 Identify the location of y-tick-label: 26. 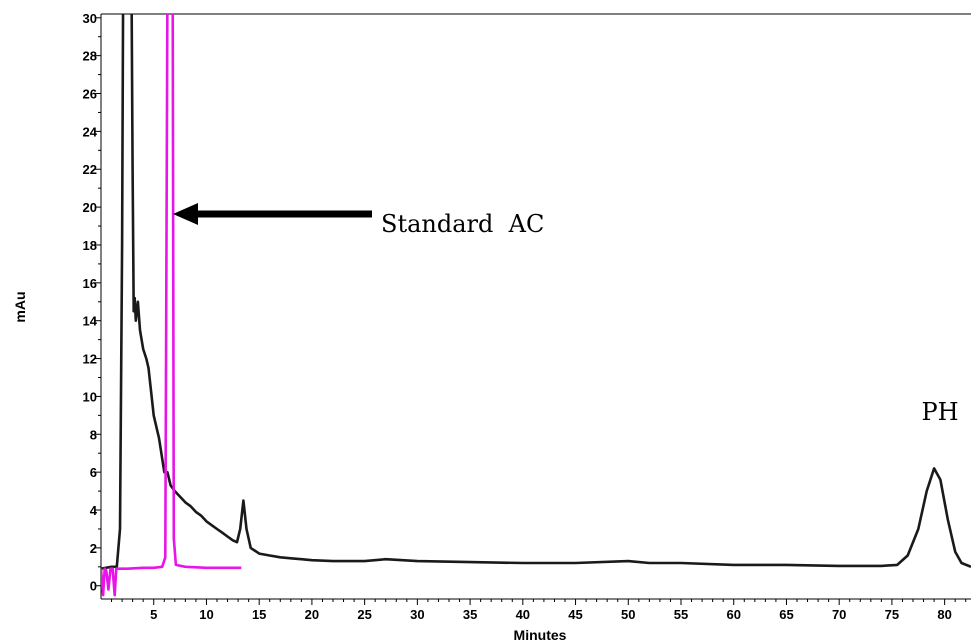
(90, 94).